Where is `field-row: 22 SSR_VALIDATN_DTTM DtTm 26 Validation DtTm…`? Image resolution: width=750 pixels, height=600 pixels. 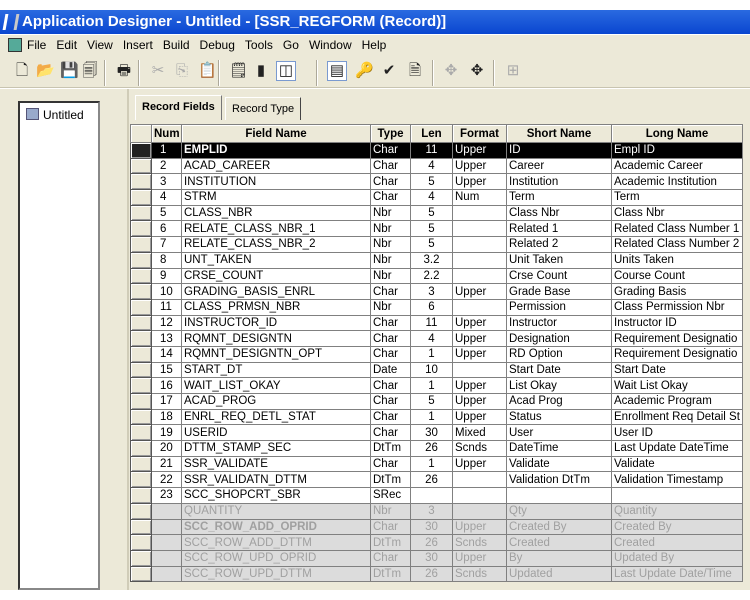 field-row: 22 SSR_VALIDATN_DTTM DtTm 26 Validation DtTm… is located at coordinates (436, 480).